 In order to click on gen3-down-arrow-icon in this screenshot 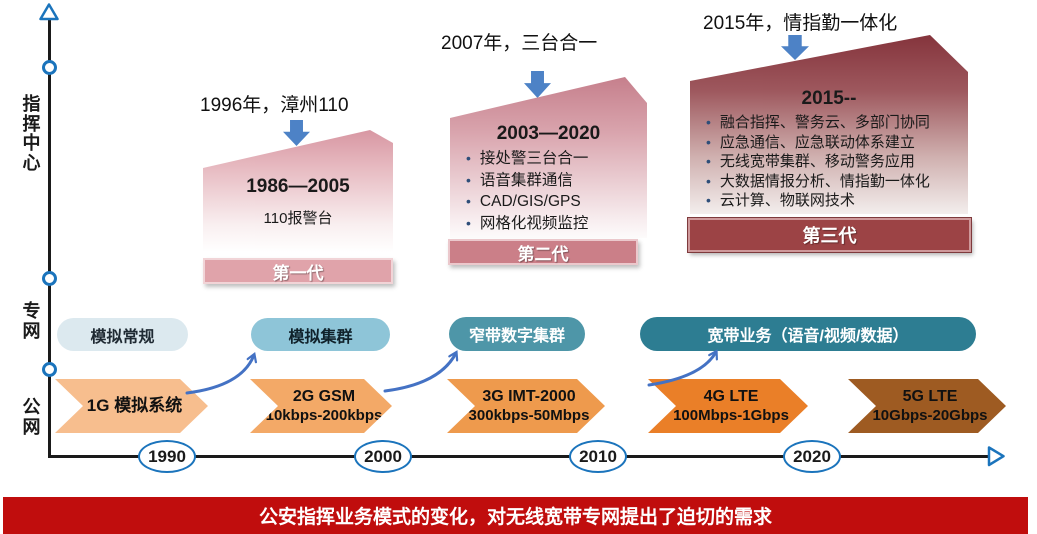, I will do `click(795, 47)`.